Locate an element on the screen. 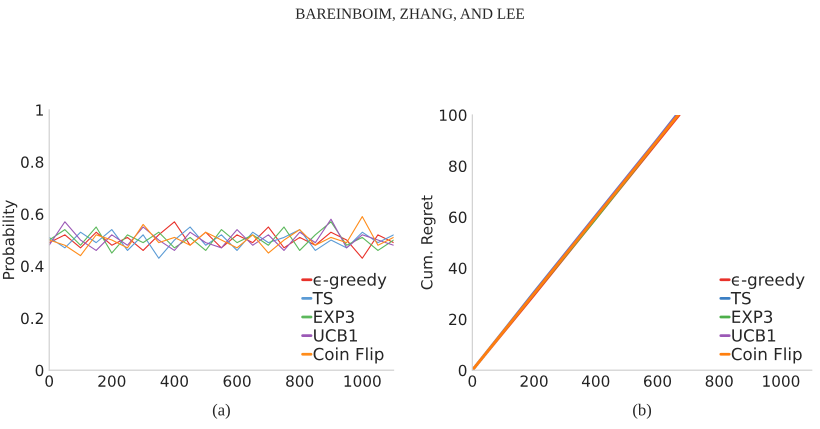 The height and width of the screenshot is (429, 820). text: BAREINBOIM, ZHANG, AND LEE is located at coordinates (410, 15).